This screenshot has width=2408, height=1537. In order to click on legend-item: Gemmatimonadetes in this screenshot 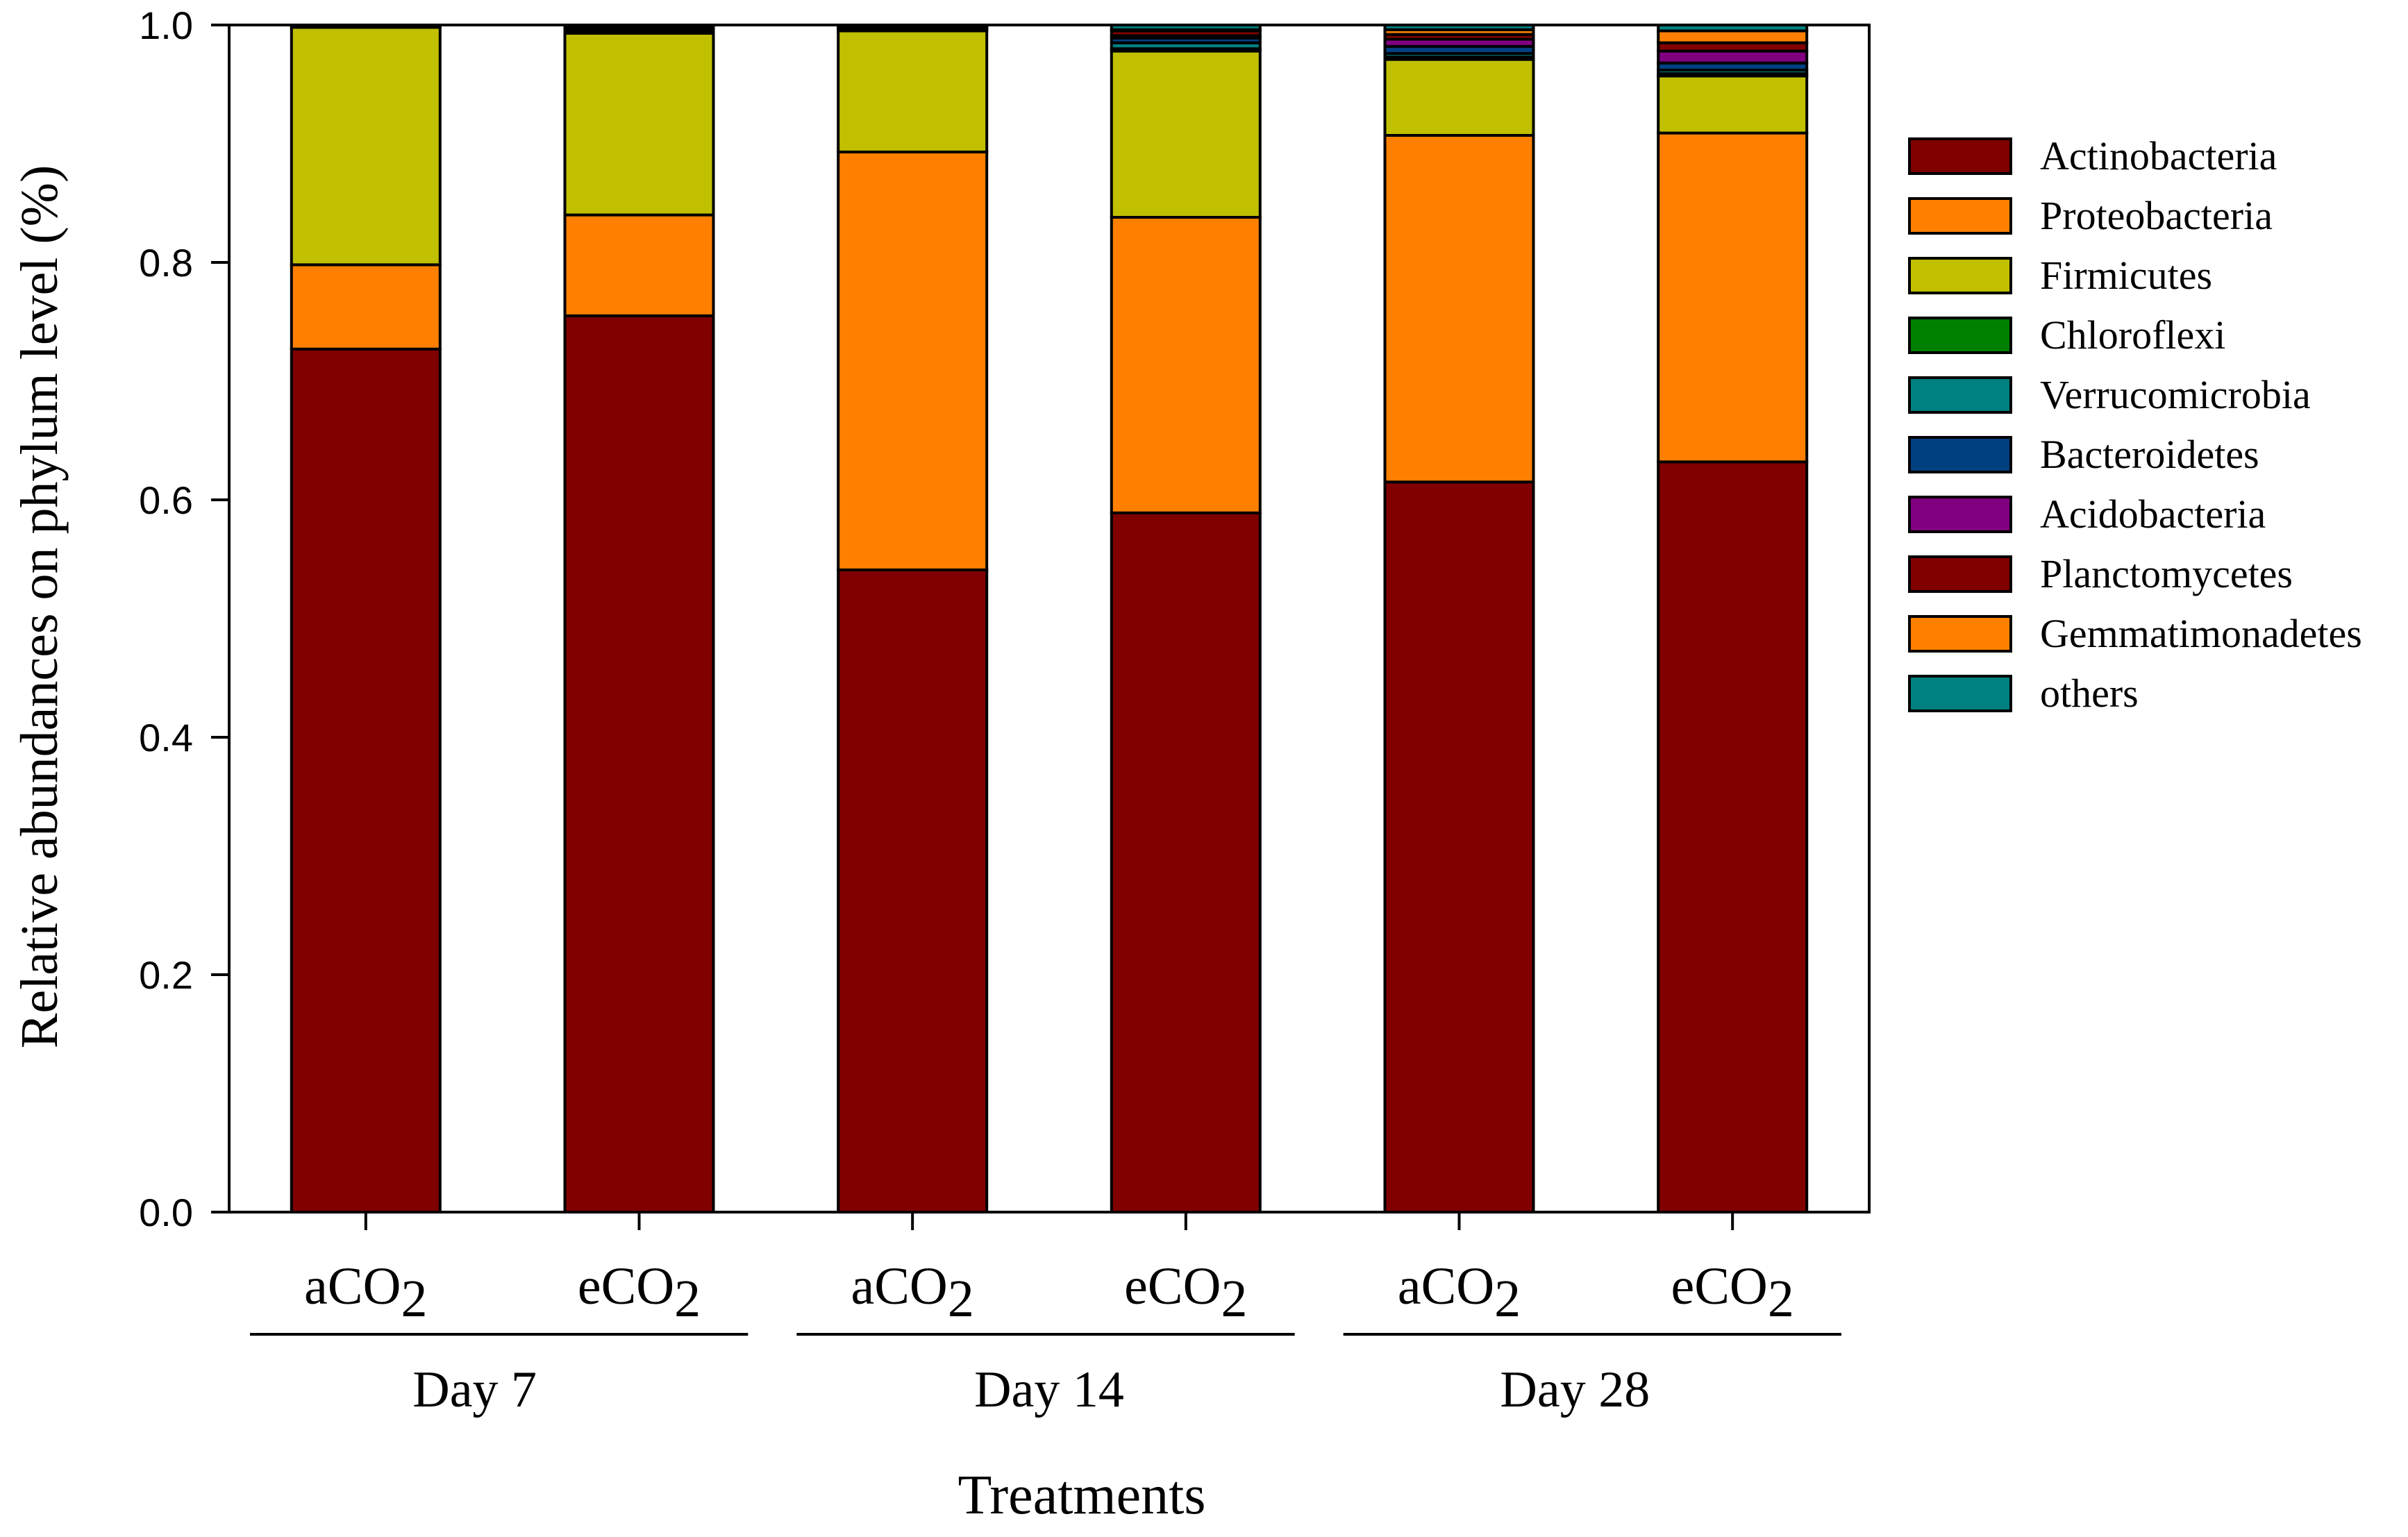, I will do `click(2135, 633)`.